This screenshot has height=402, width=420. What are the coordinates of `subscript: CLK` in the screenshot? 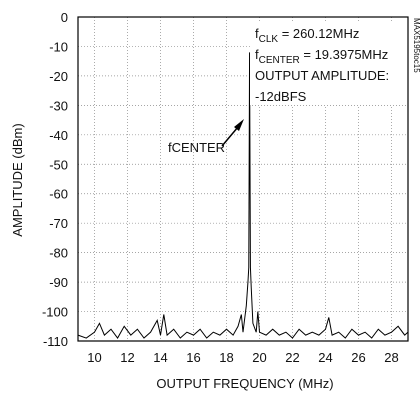 It's located at (269, 39).